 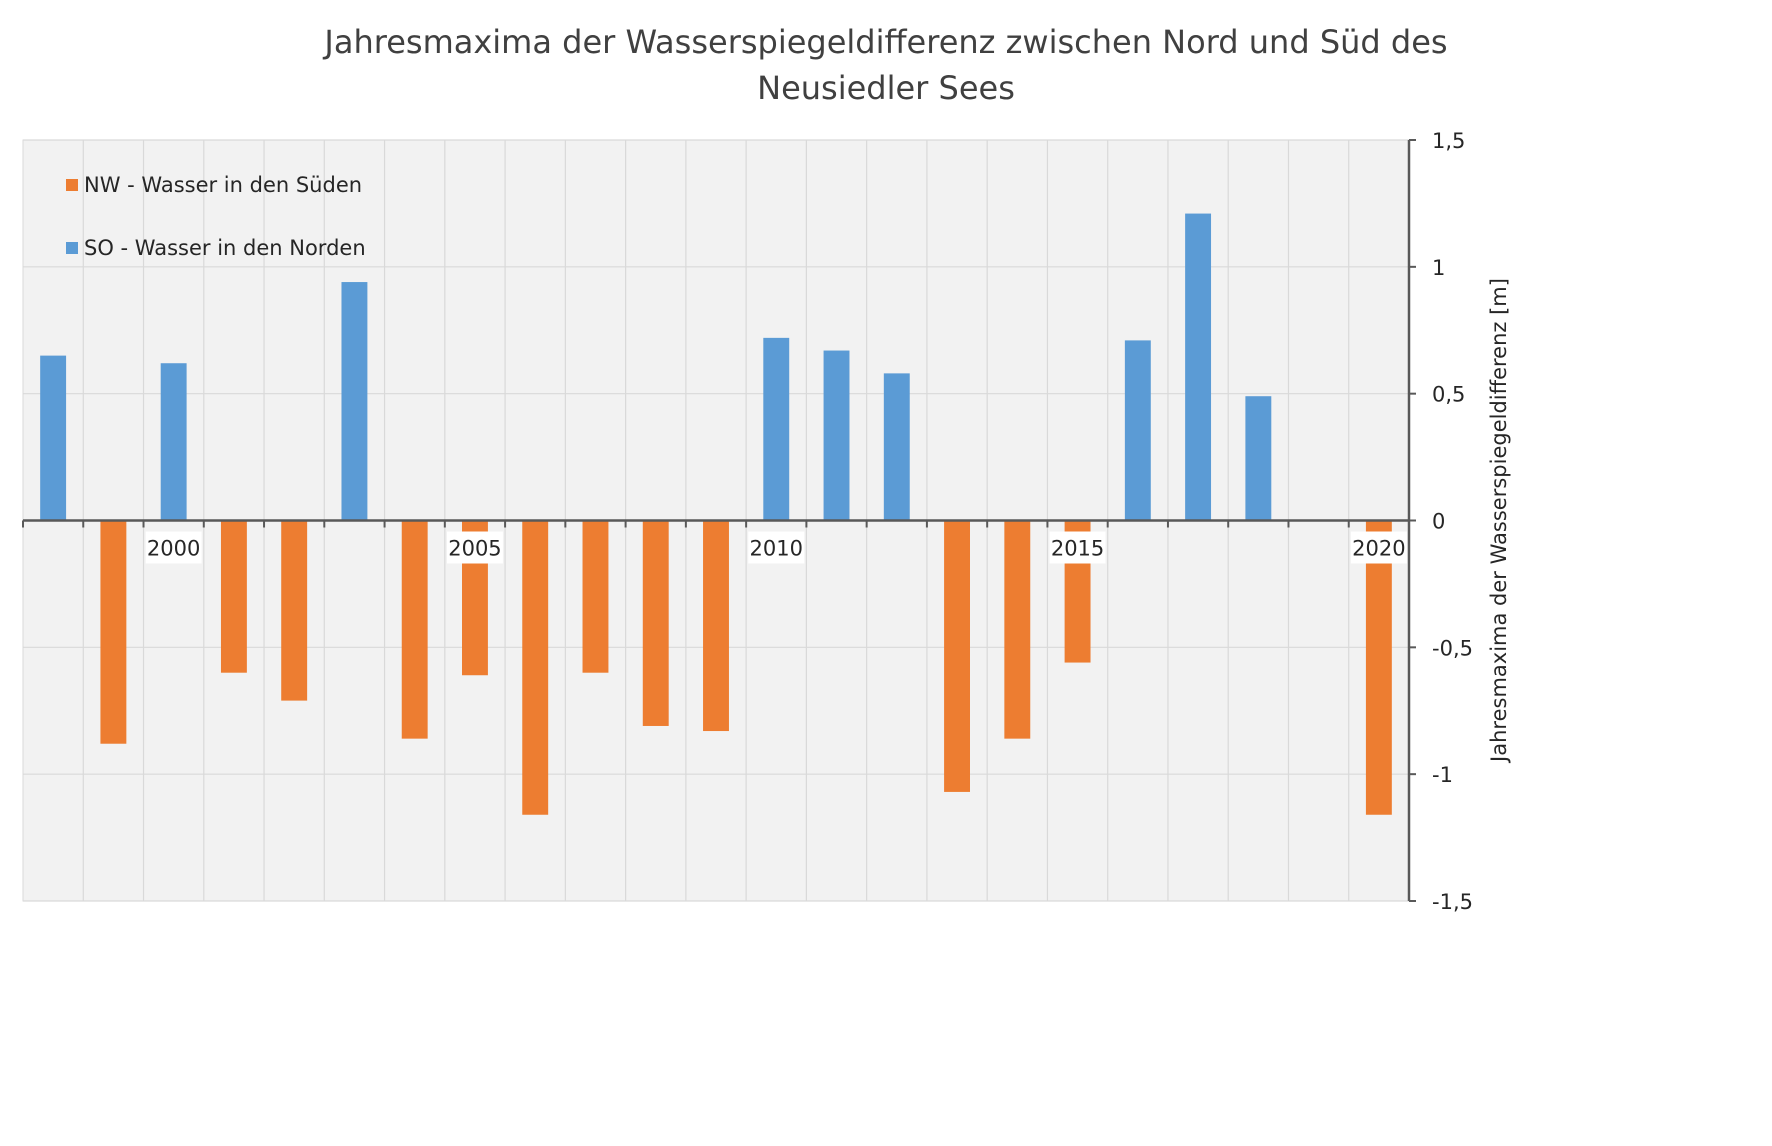 I want to click on bar-so-1998, so click(x=53, y=438).